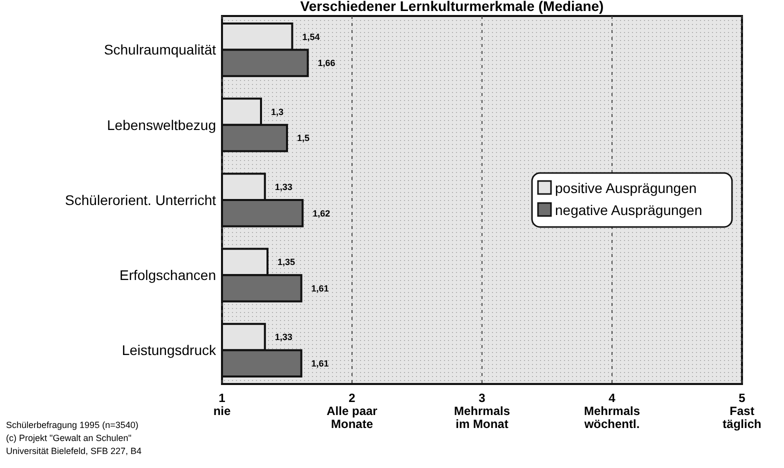 This screenshot has width=784, height=468. What do you see at coordinates (287, 262) in the screenshot?
I see `data-label: 1,35` at bounding box center [287, 262].